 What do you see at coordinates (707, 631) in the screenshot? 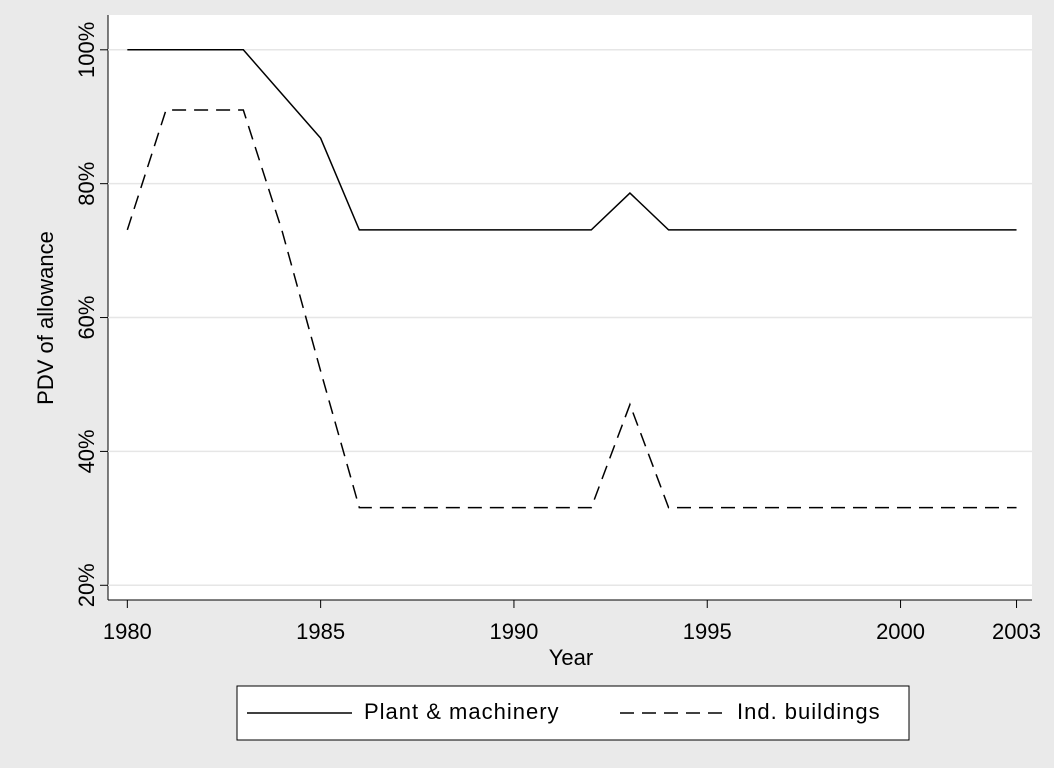
I see `x-tick-label: 1995` at bounding box center [707, 631].